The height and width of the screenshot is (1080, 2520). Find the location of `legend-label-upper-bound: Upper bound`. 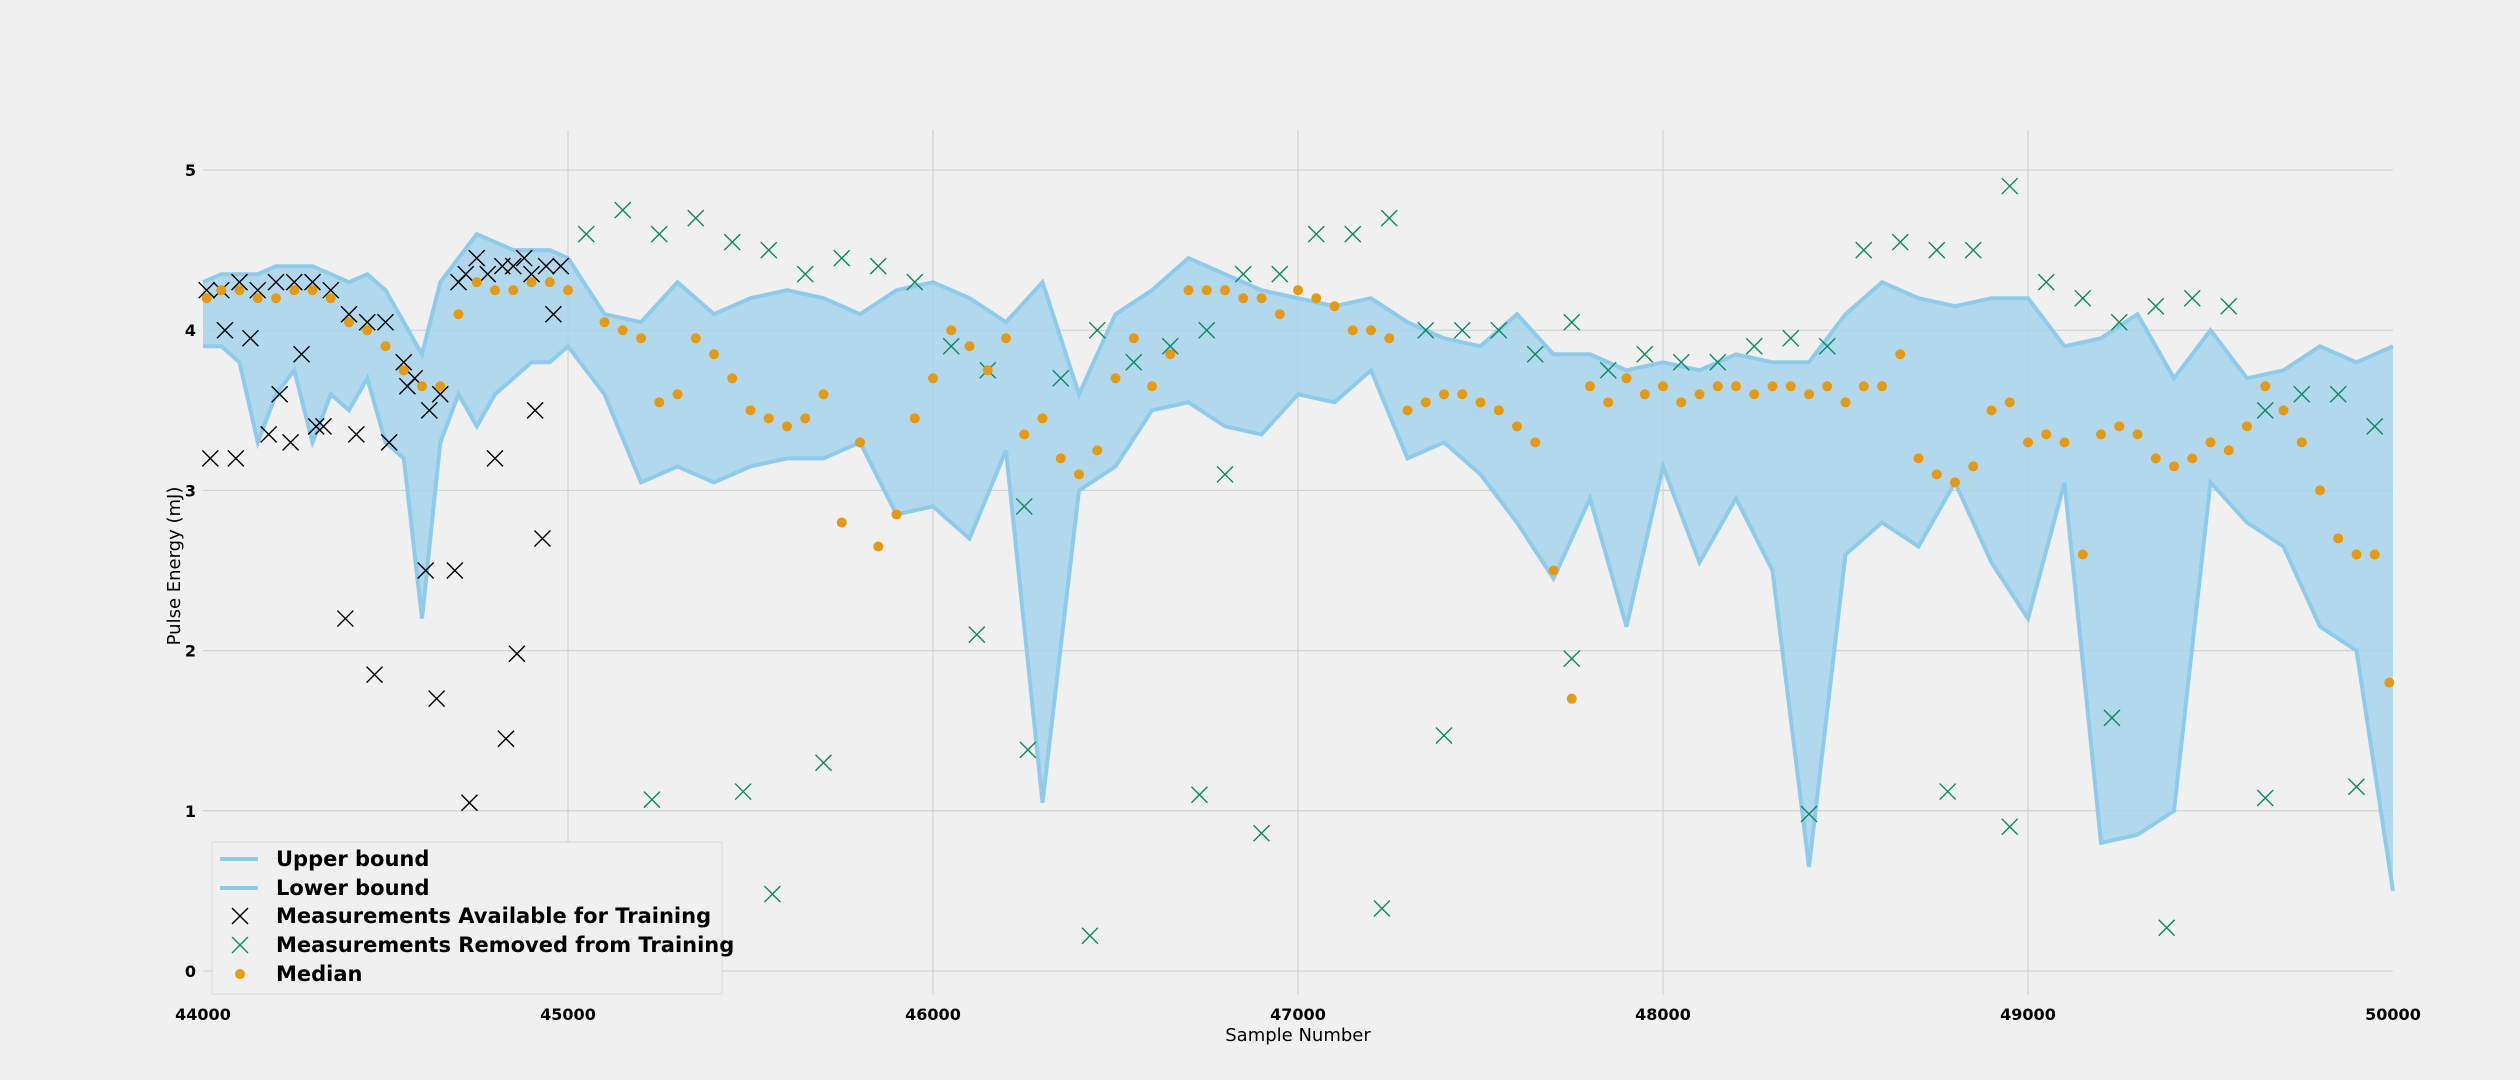

legend-label-upper-bound: Upper bound is located at coordinates (352, 859).